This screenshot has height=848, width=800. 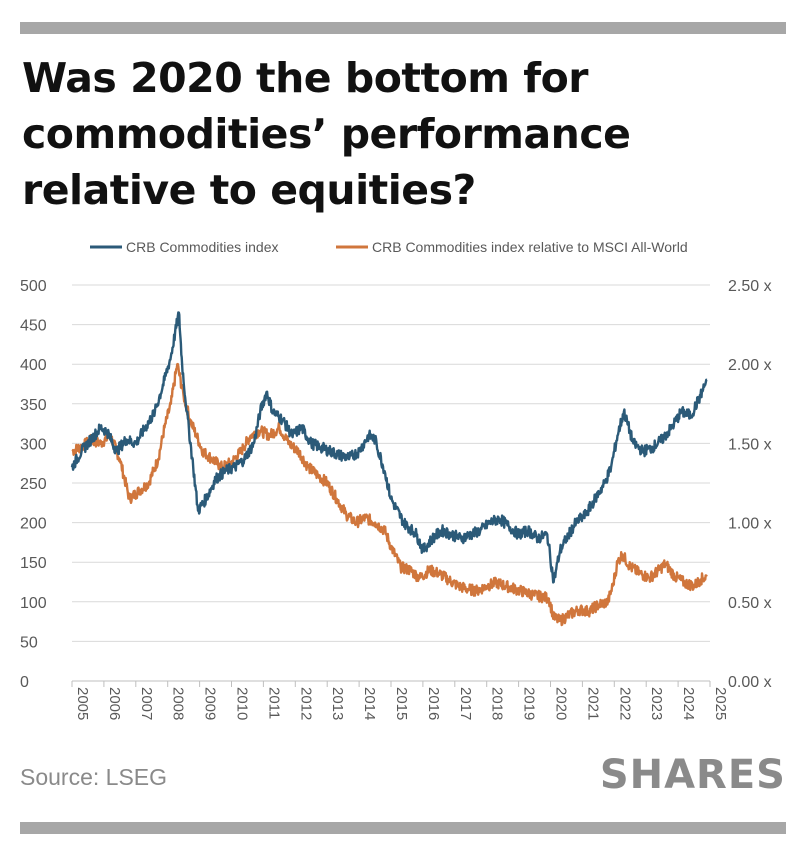 I want to click on x-tick-label: 2021, so click(x=592, y=703).